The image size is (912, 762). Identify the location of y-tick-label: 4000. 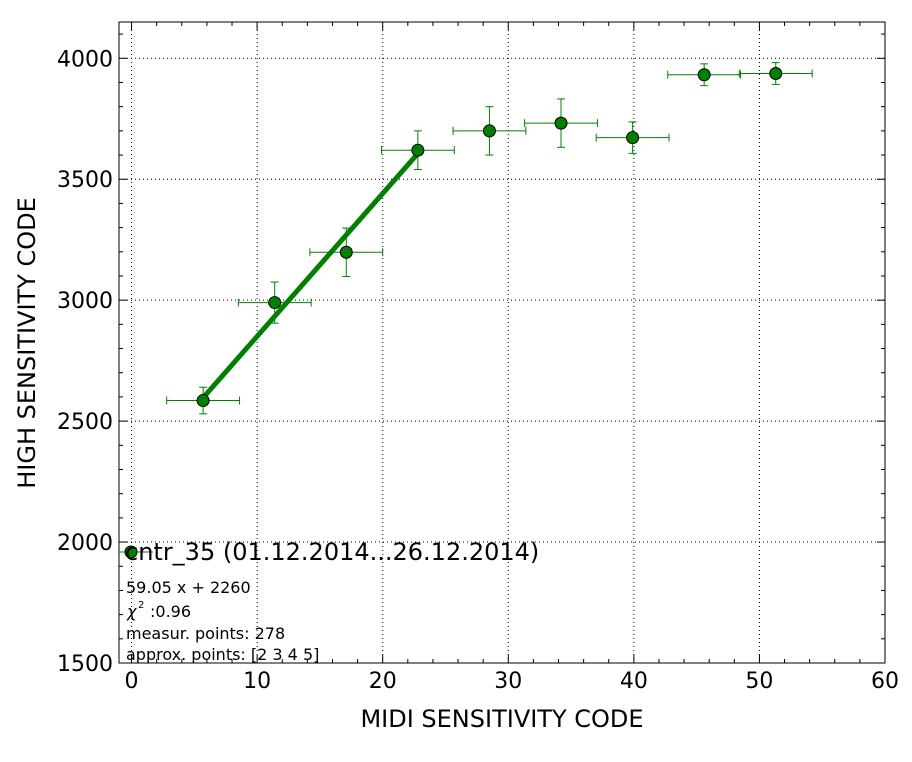
(85, 59).